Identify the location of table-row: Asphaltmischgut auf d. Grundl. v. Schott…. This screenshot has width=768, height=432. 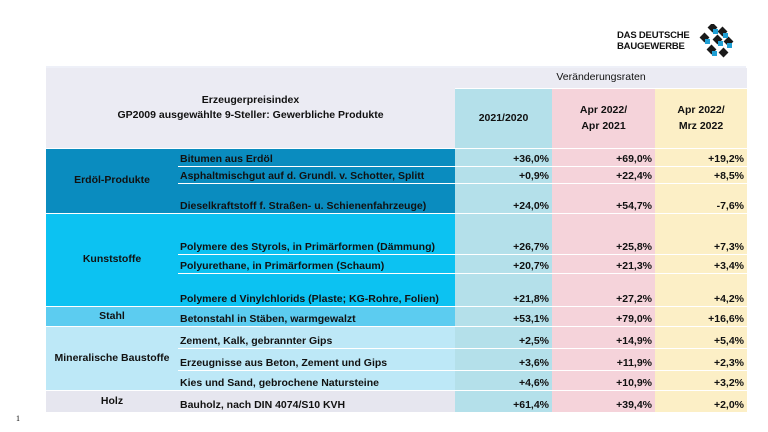
(397, 175).